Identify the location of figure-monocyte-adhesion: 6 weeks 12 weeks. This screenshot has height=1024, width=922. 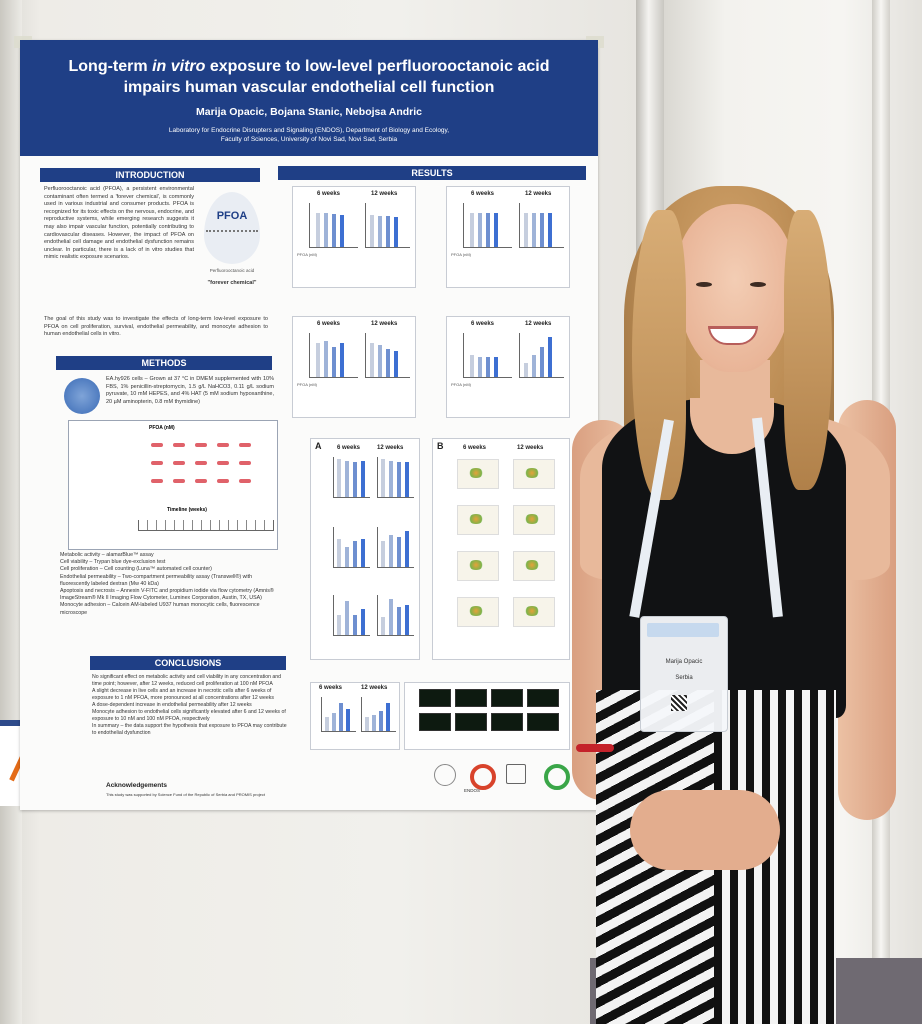
(355, 716).